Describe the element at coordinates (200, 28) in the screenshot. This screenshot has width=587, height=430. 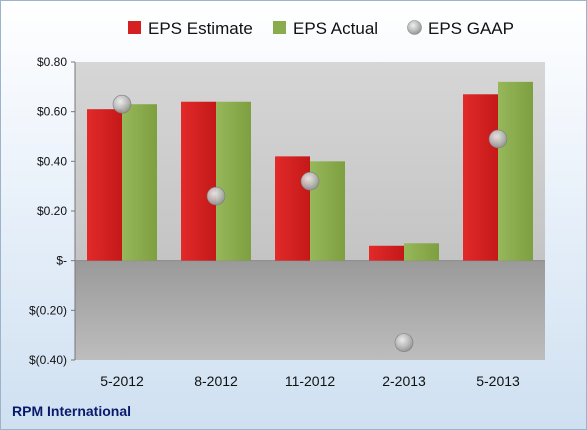
I see `legend-label: EPS Estimate` at that location.